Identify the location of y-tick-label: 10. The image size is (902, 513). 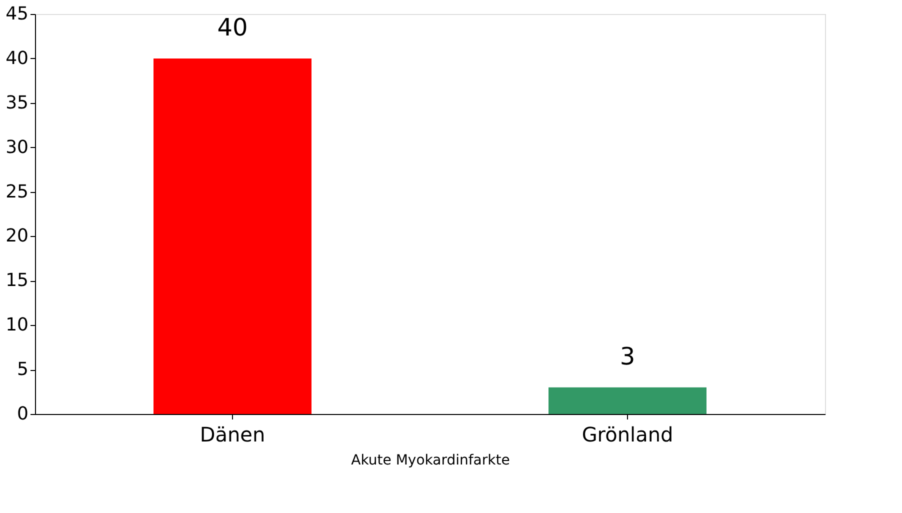
(17, 325).